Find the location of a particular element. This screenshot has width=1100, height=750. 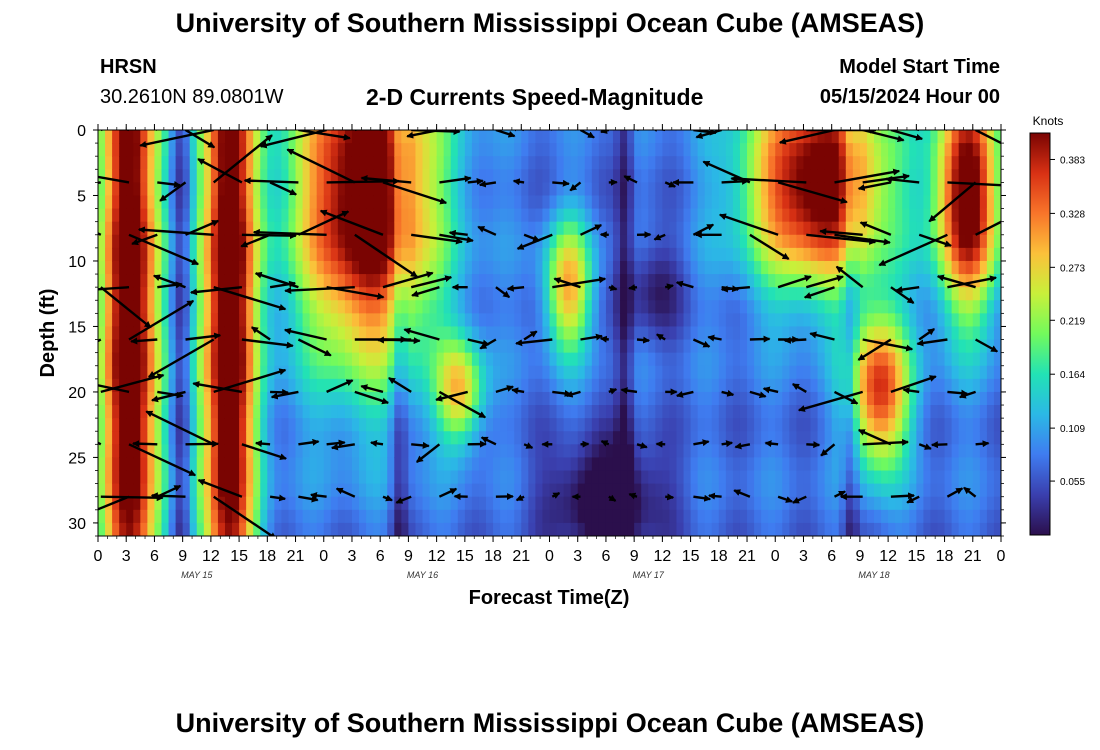

x-tick-label: 0 is located at coordinates (775, 556).